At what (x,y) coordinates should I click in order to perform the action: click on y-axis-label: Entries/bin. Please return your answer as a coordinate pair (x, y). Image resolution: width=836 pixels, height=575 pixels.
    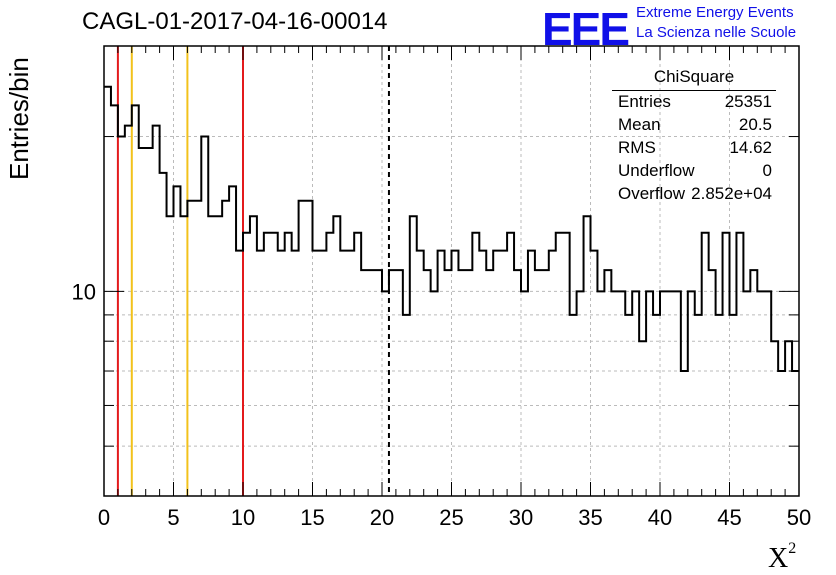
    Looking at the image, I should click on (19, 118).